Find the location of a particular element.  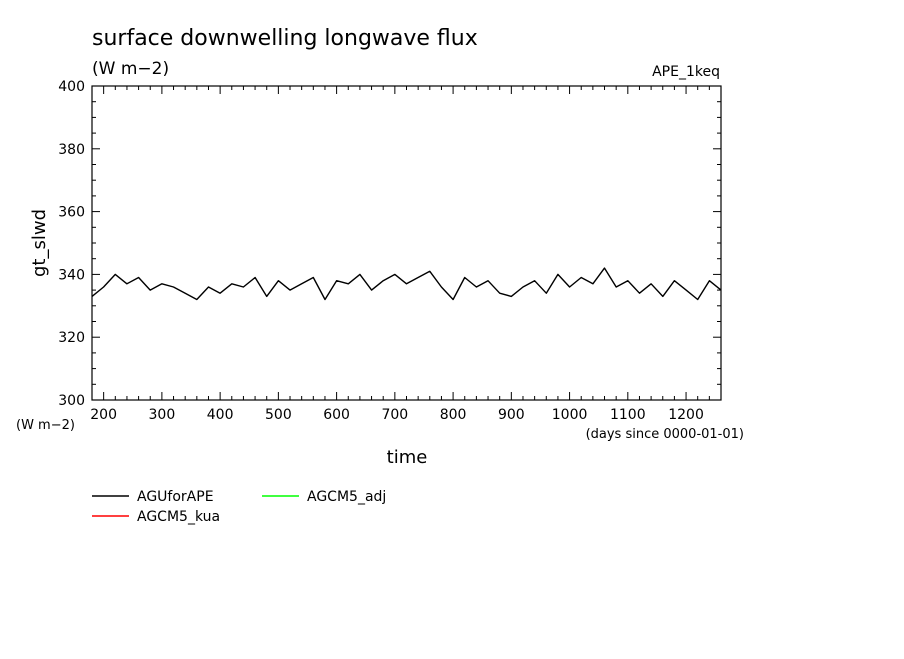

chart-subtitle: (W m−2) is located at coordinates (130, 69).